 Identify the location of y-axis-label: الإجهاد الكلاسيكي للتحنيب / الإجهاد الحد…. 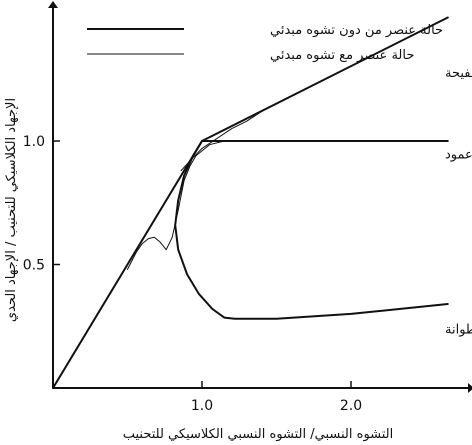
(11, 210).